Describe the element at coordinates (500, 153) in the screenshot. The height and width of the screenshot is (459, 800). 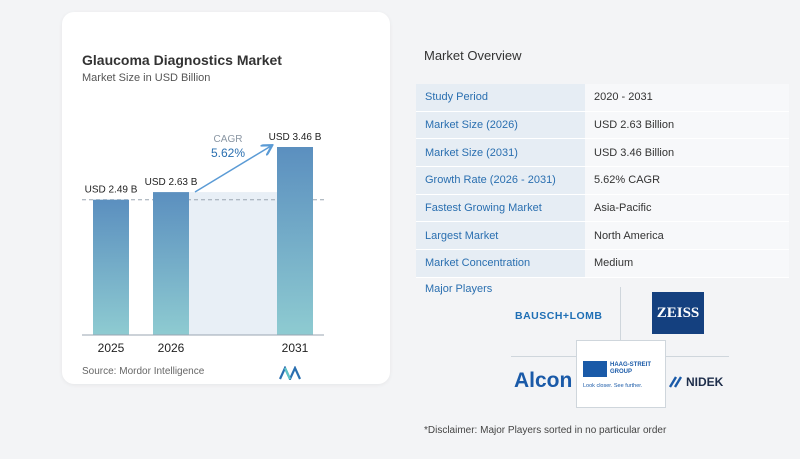
I see `overview-key: Market Size (2031)` at that location.